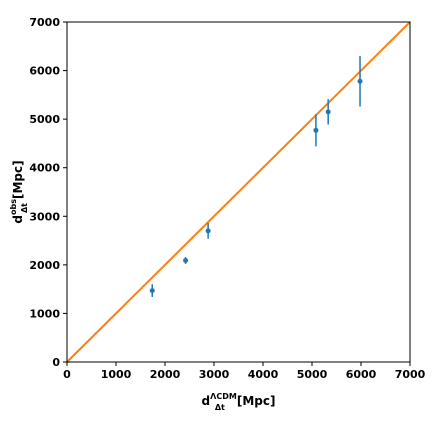 Image resolution: width=436 pixels, height=436 pixels. What do you see at coordinates (44, 313) in the screenshot?
I see `y-tick-label: 1000` at bounding box center [44, 313].